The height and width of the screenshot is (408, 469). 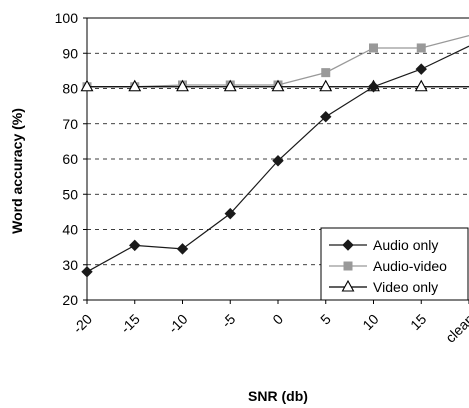 What do you see at coordinates (70, 265) in the screenshot?
I see `y-tick-label: 30` at bounding box center [70, 265].